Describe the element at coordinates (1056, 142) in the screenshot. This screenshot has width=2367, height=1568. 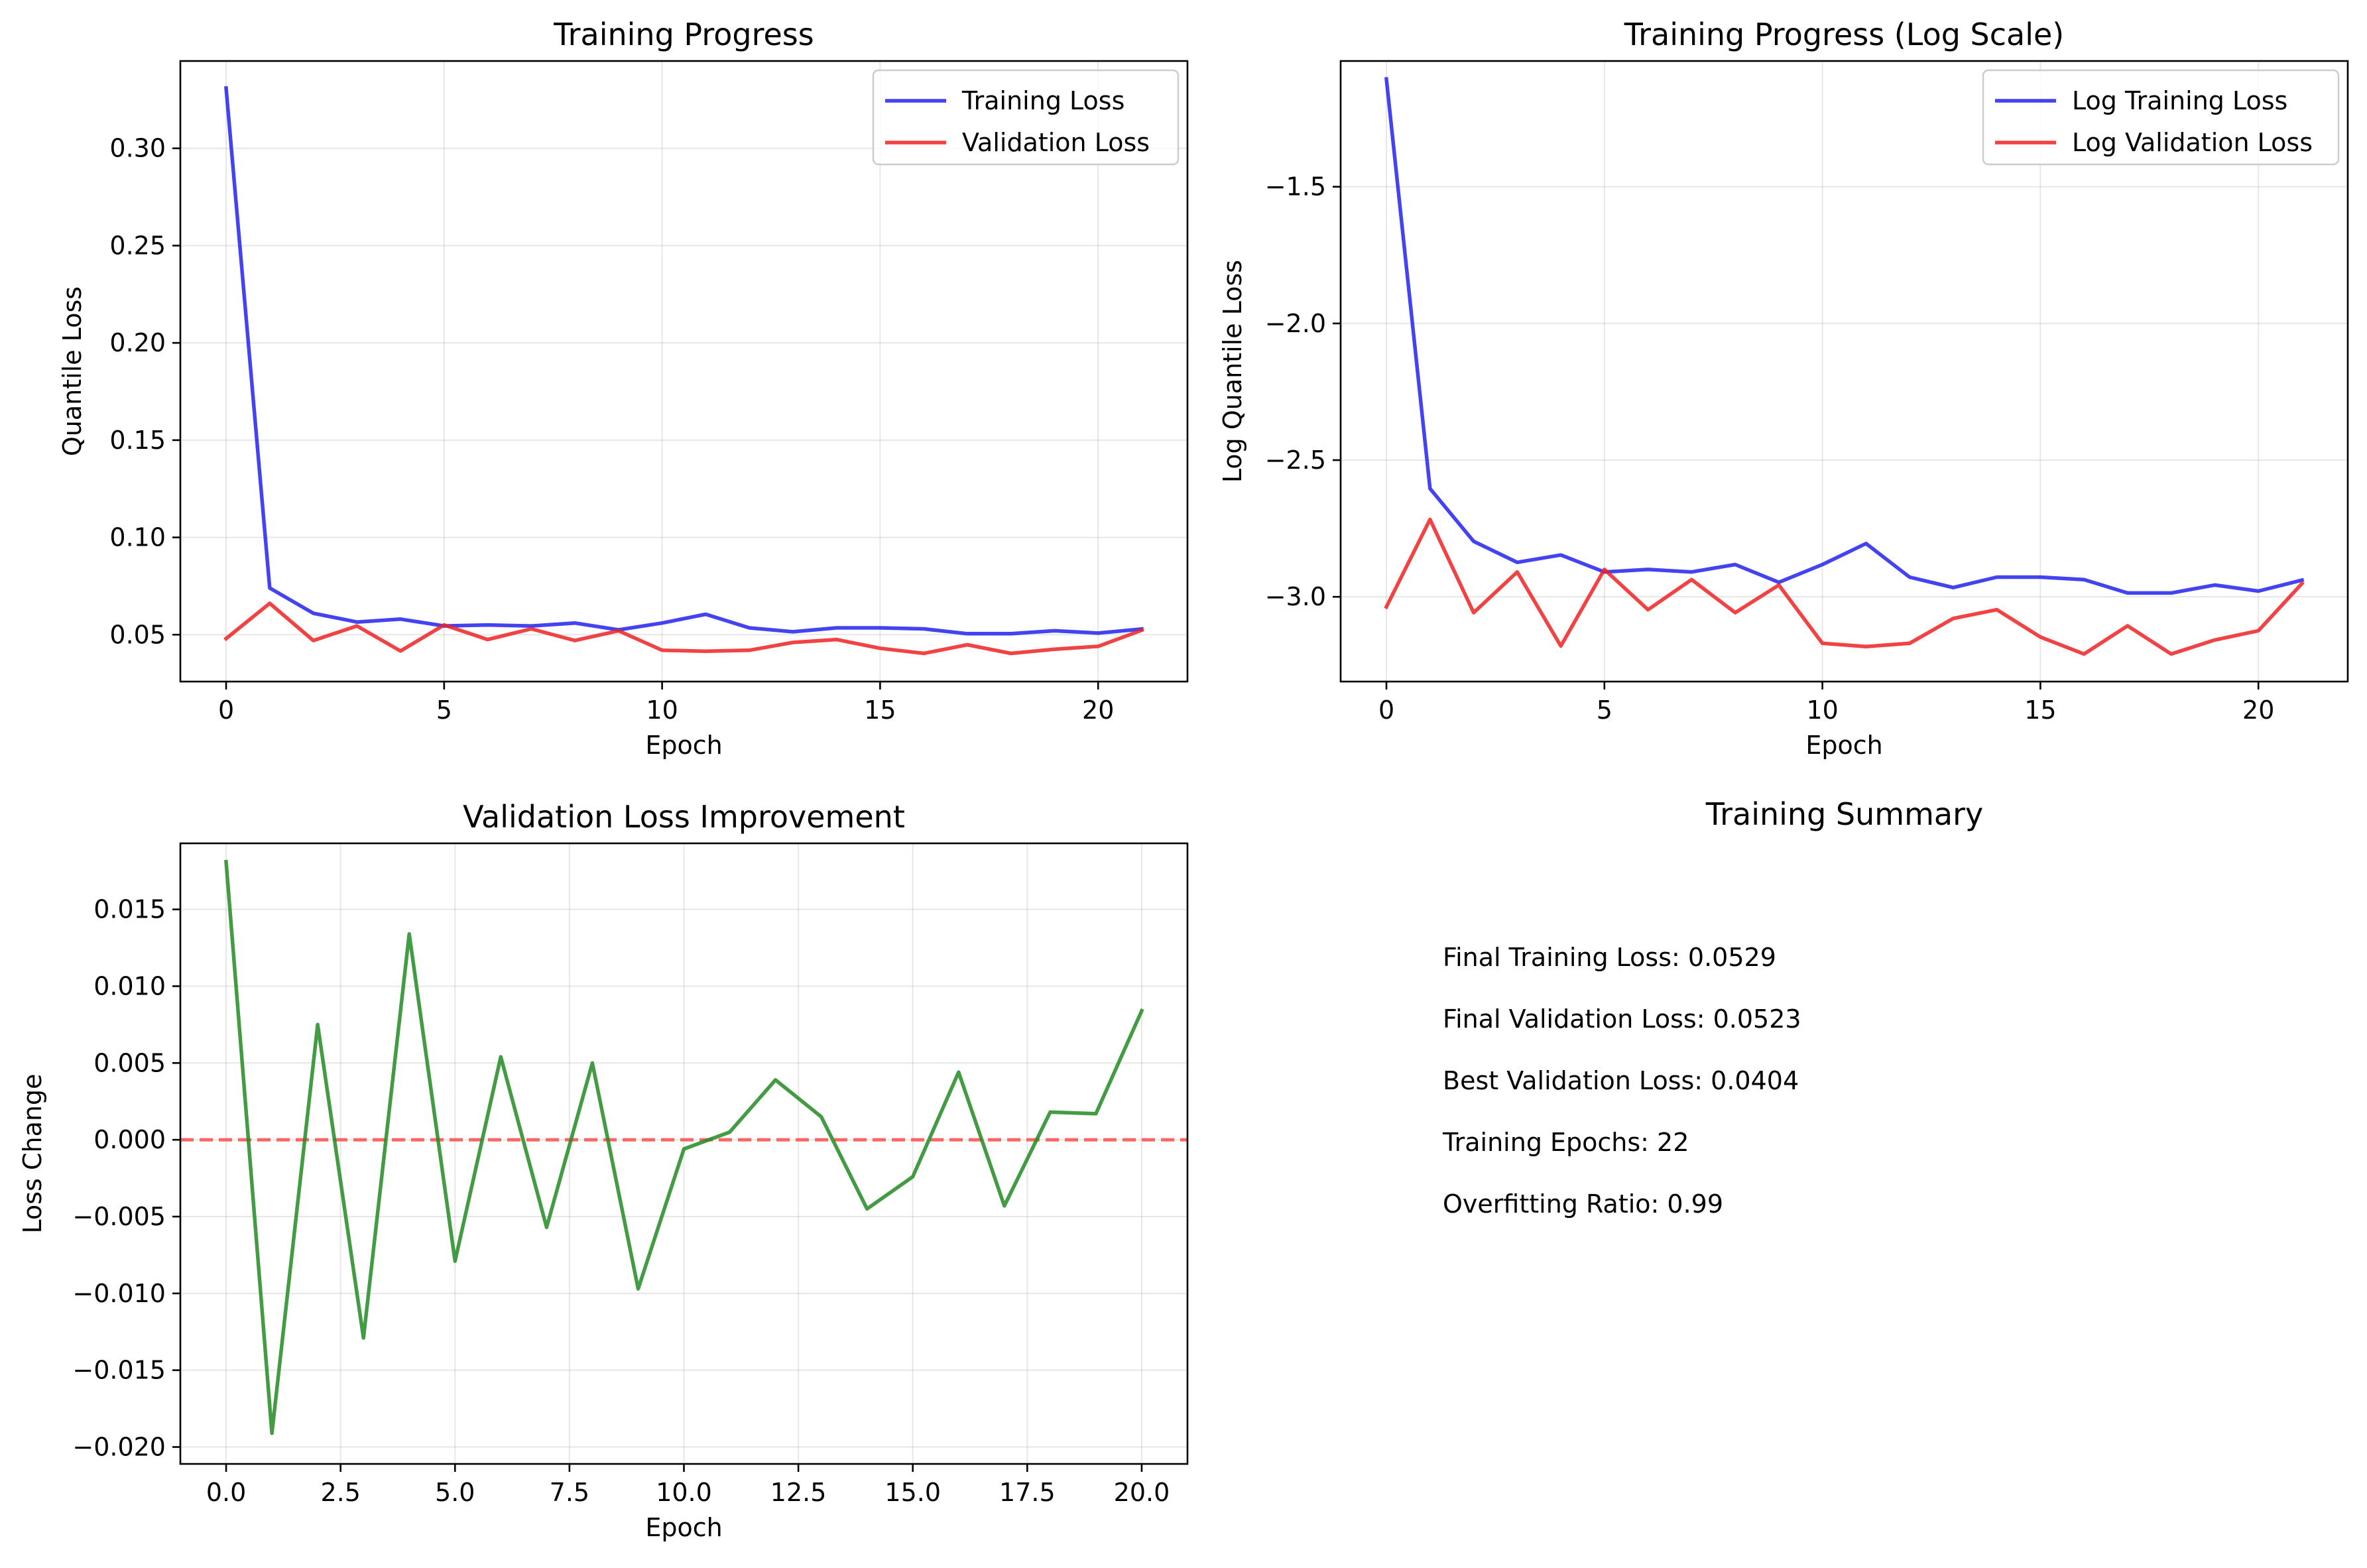
I see `legend-label: Validation Loss` at that location.